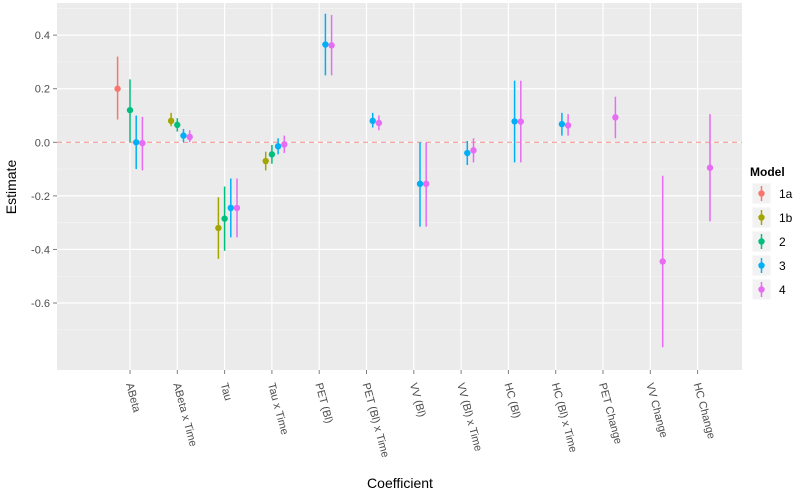  Describe the element at coordinates (512, 401) in the screenshot. I see `x-tick-label: HC (Bl)` at that location.